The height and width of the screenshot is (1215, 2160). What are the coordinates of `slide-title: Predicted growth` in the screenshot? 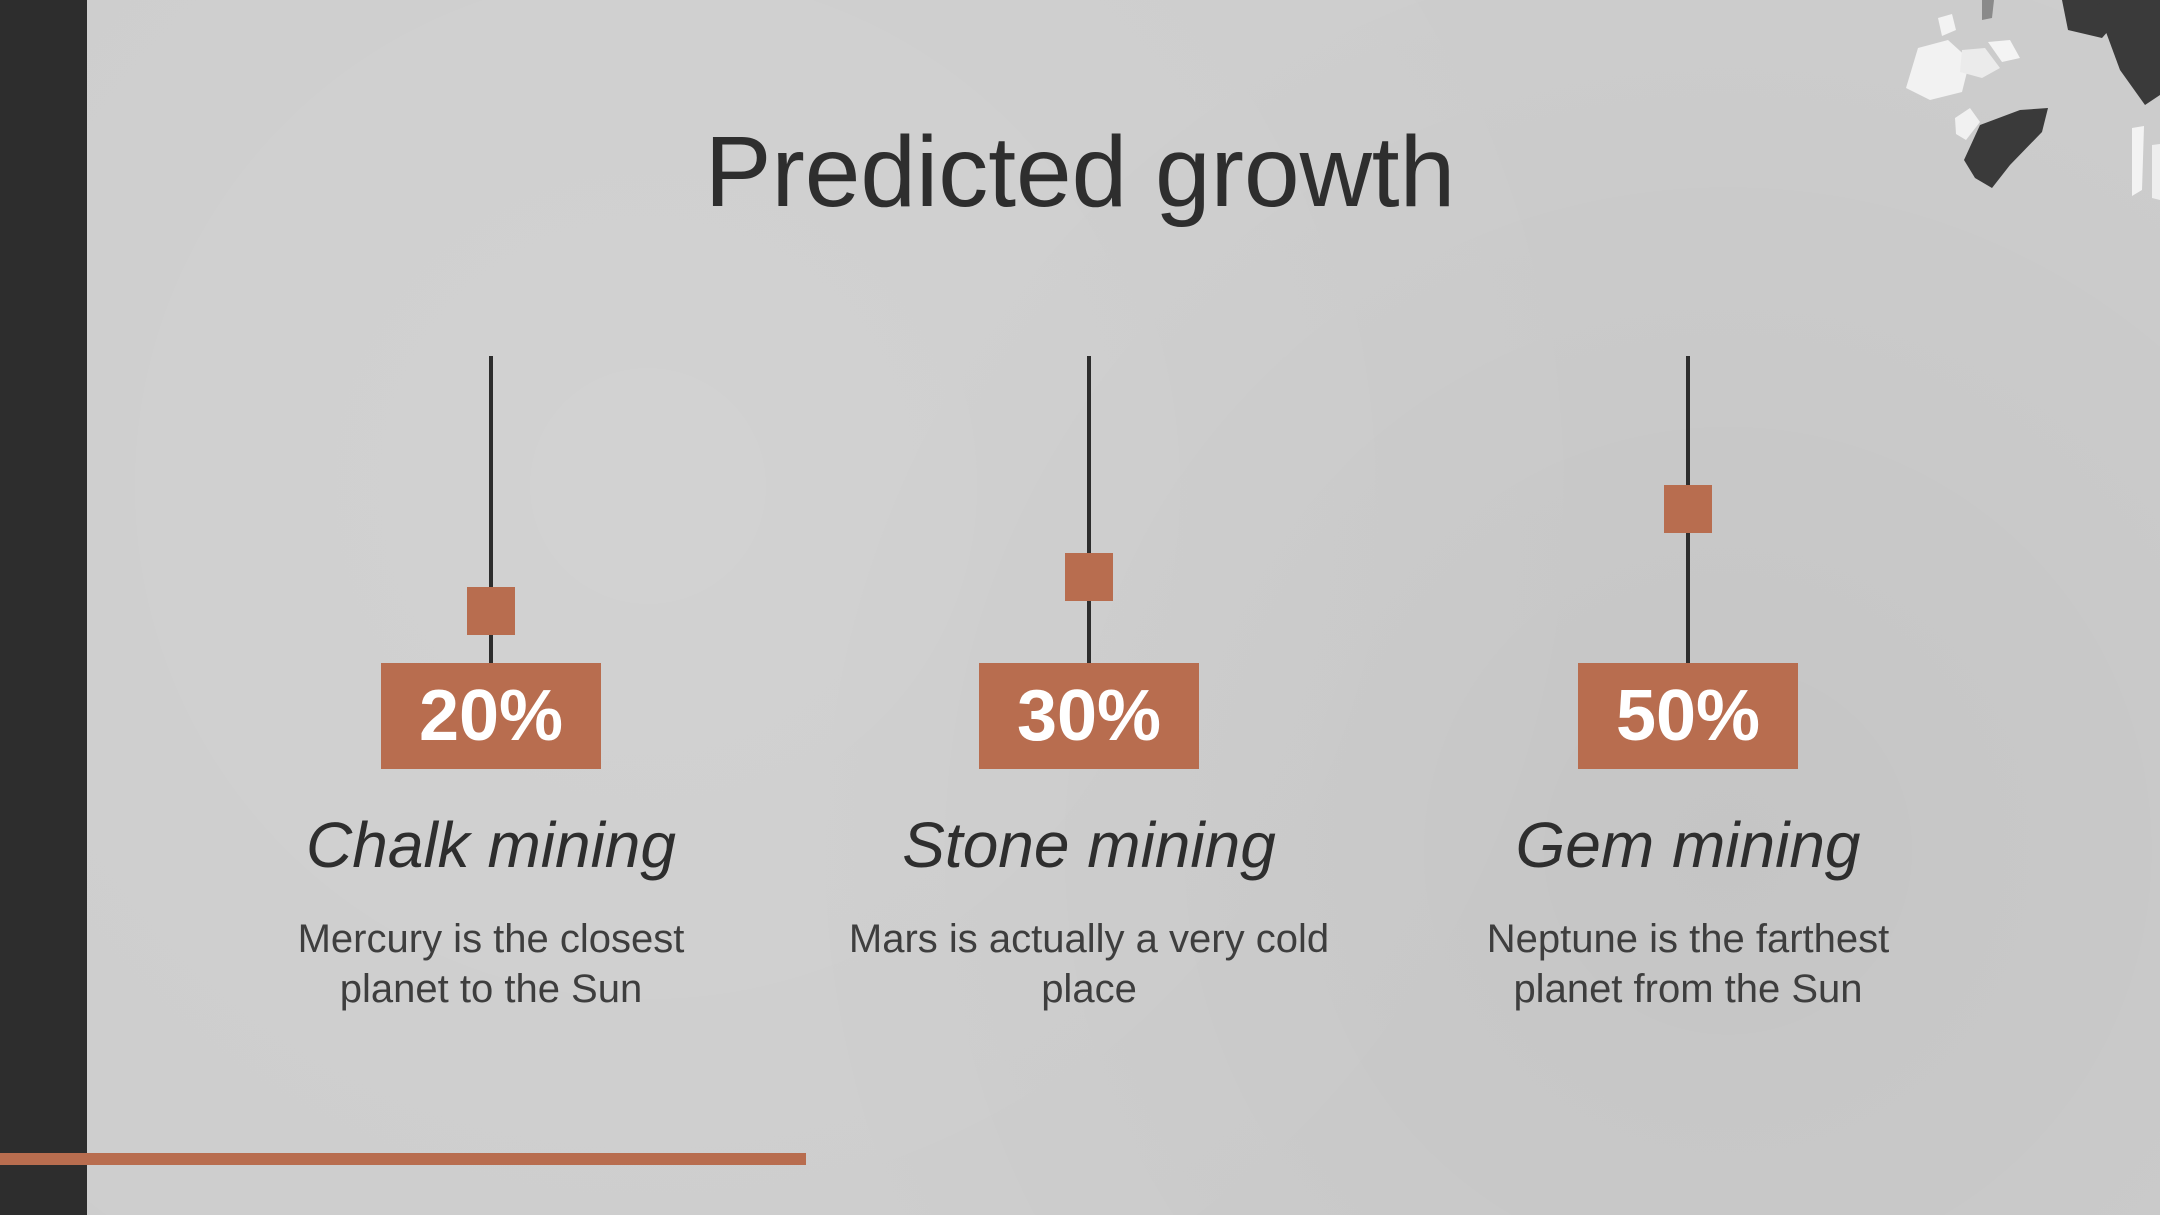 It's located at (1080, 172).